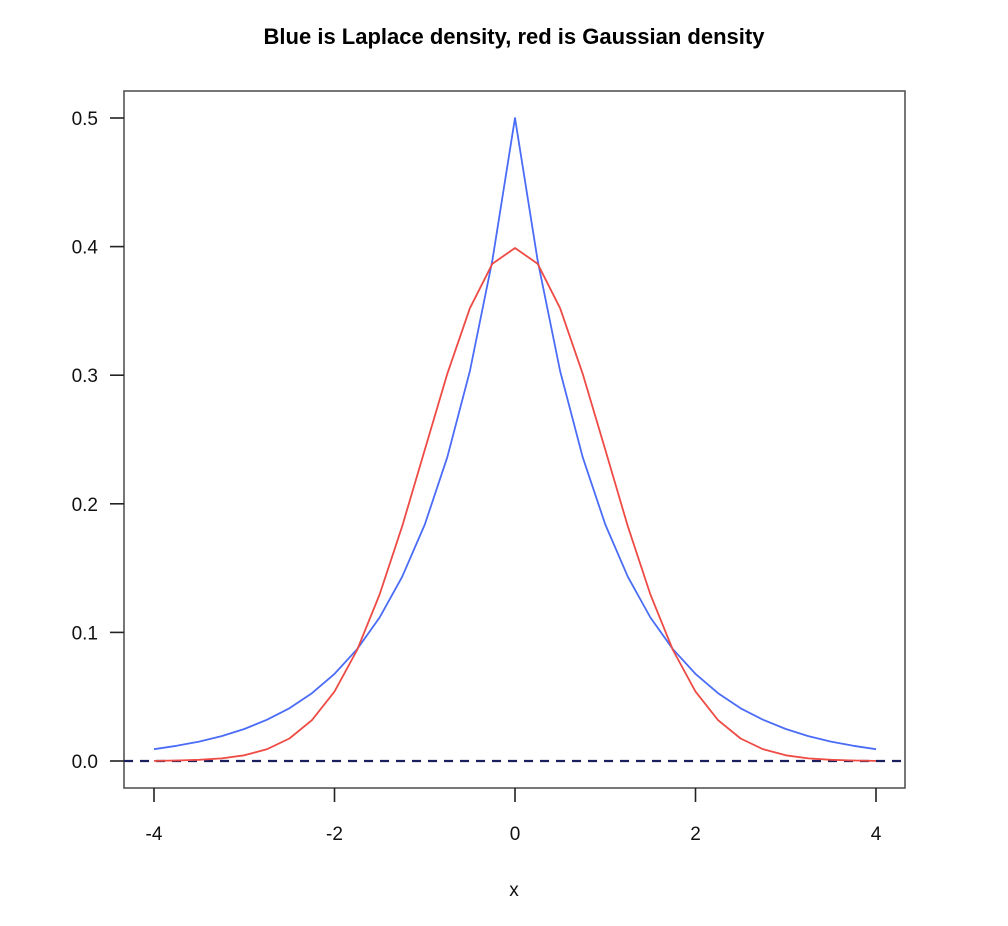 The height and width of the screenshot is (926, 1008). What do you see at coordinates (876, 834) in the screenshot?
I see `x-tick-label: 4` at bounding box center [876, 834].